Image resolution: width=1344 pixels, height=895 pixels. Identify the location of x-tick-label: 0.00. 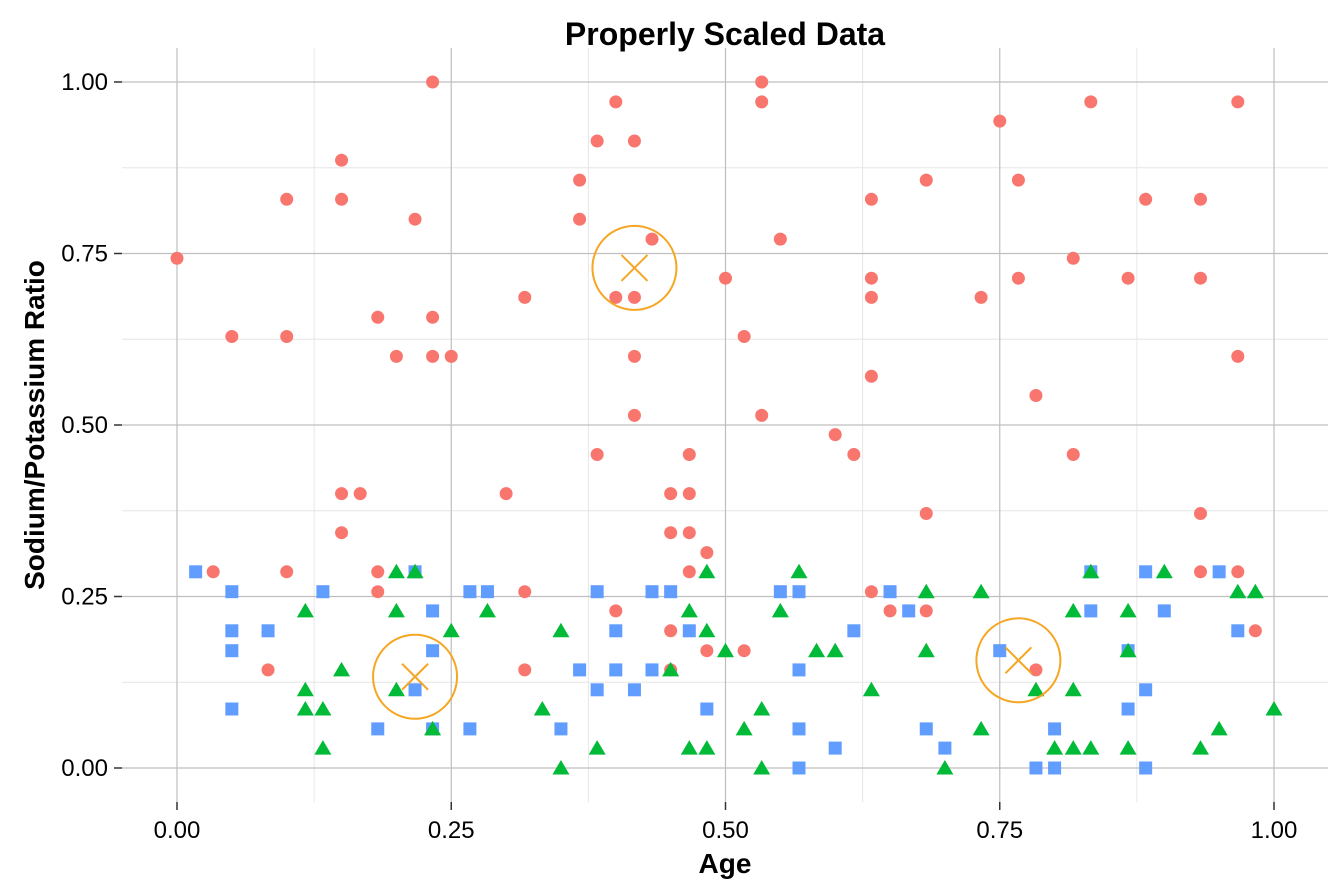
(177, 830).